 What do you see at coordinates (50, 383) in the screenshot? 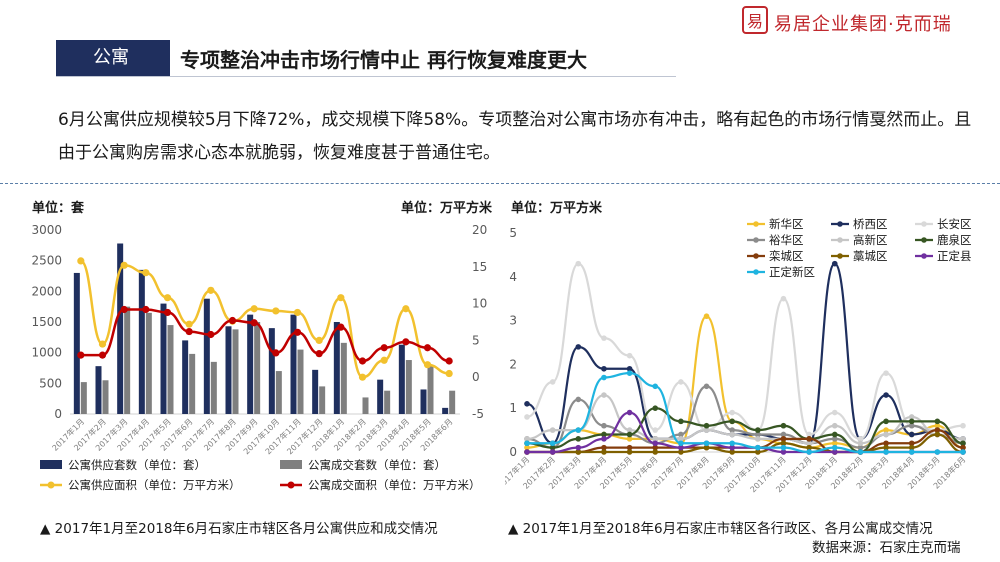
I see `left-tick-label: 500` at bounding box center [50, 383].